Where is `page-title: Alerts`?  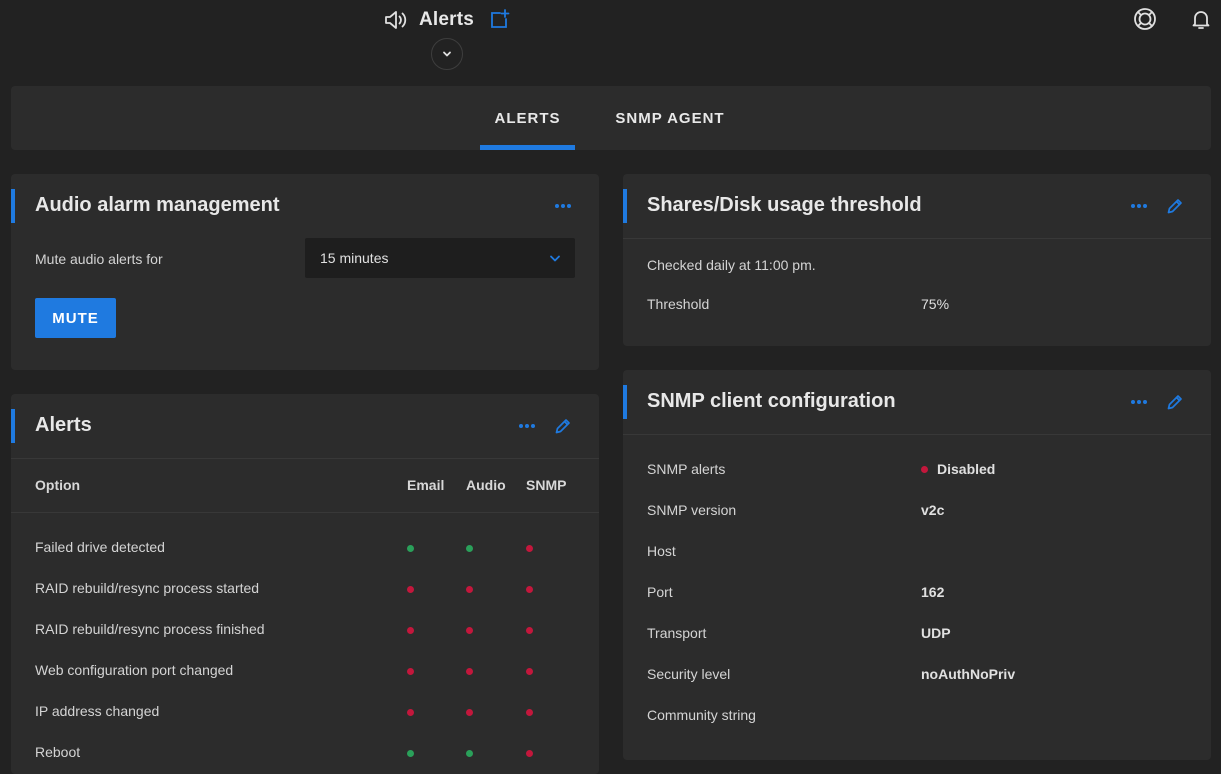
page-title: Alerts is located at coordinates (447, 19).